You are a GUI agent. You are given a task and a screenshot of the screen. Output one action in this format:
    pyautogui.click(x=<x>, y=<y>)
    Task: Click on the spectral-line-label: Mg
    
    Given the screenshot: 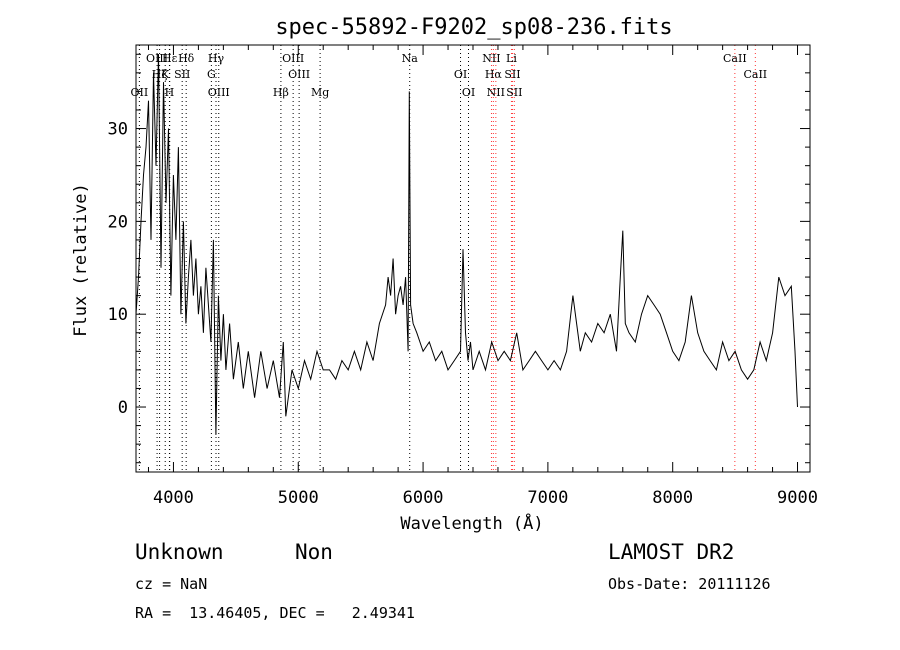 What is the action you would take?
    pyautogui.click(x=320, y=92)
    